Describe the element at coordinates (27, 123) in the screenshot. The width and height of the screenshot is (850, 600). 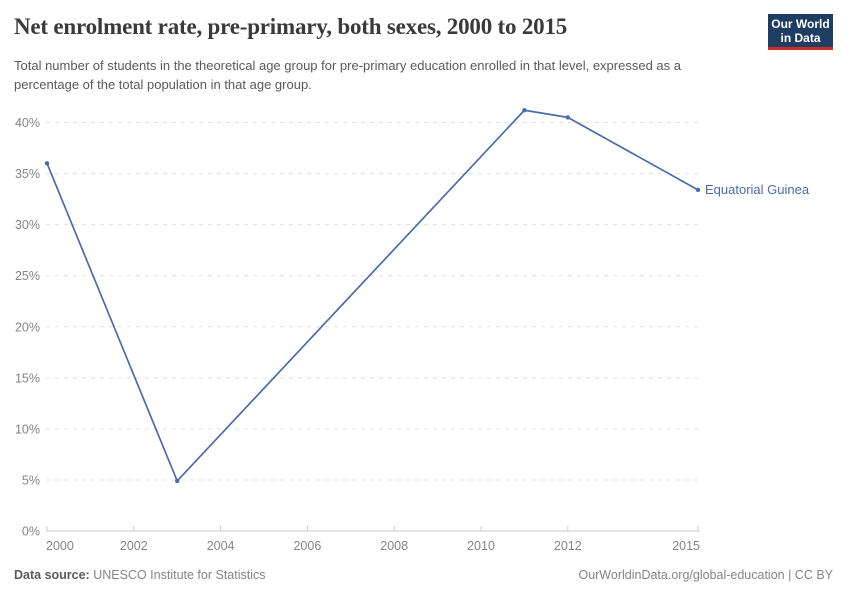
I see `y-tick-label: 40%` at that location.